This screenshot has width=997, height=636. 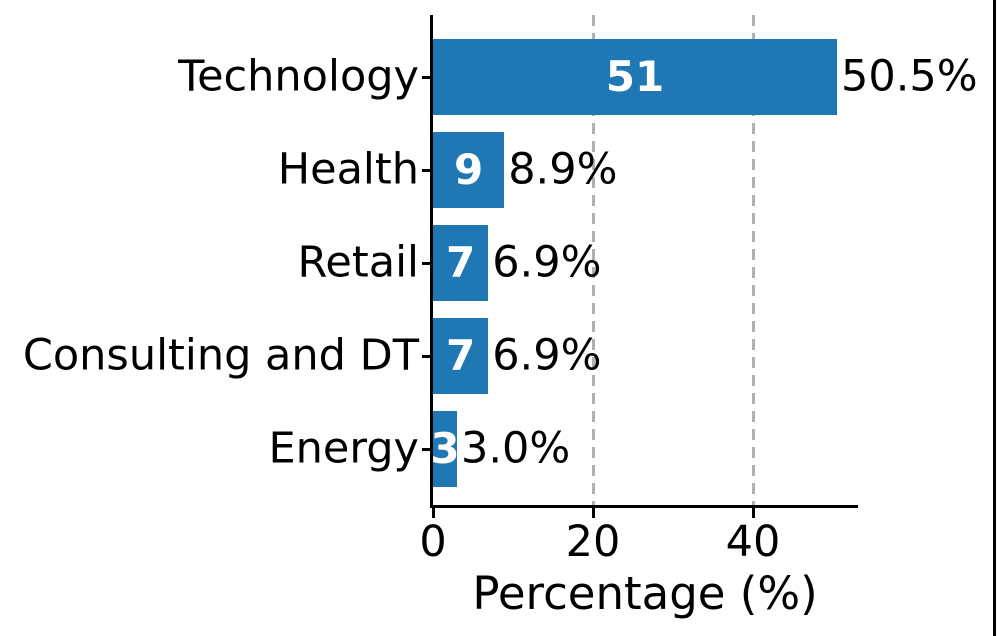 I want to click on bar-count-label: 51, so click(x=635, y=76).